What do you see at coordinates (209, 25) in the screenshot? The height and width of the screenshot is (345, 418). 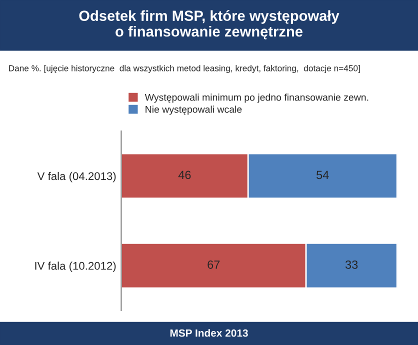 I see `chart-title: Odsetek firm MSP, które występowały o finansowanie zewnętrzne` at bounding box center [209, 25].